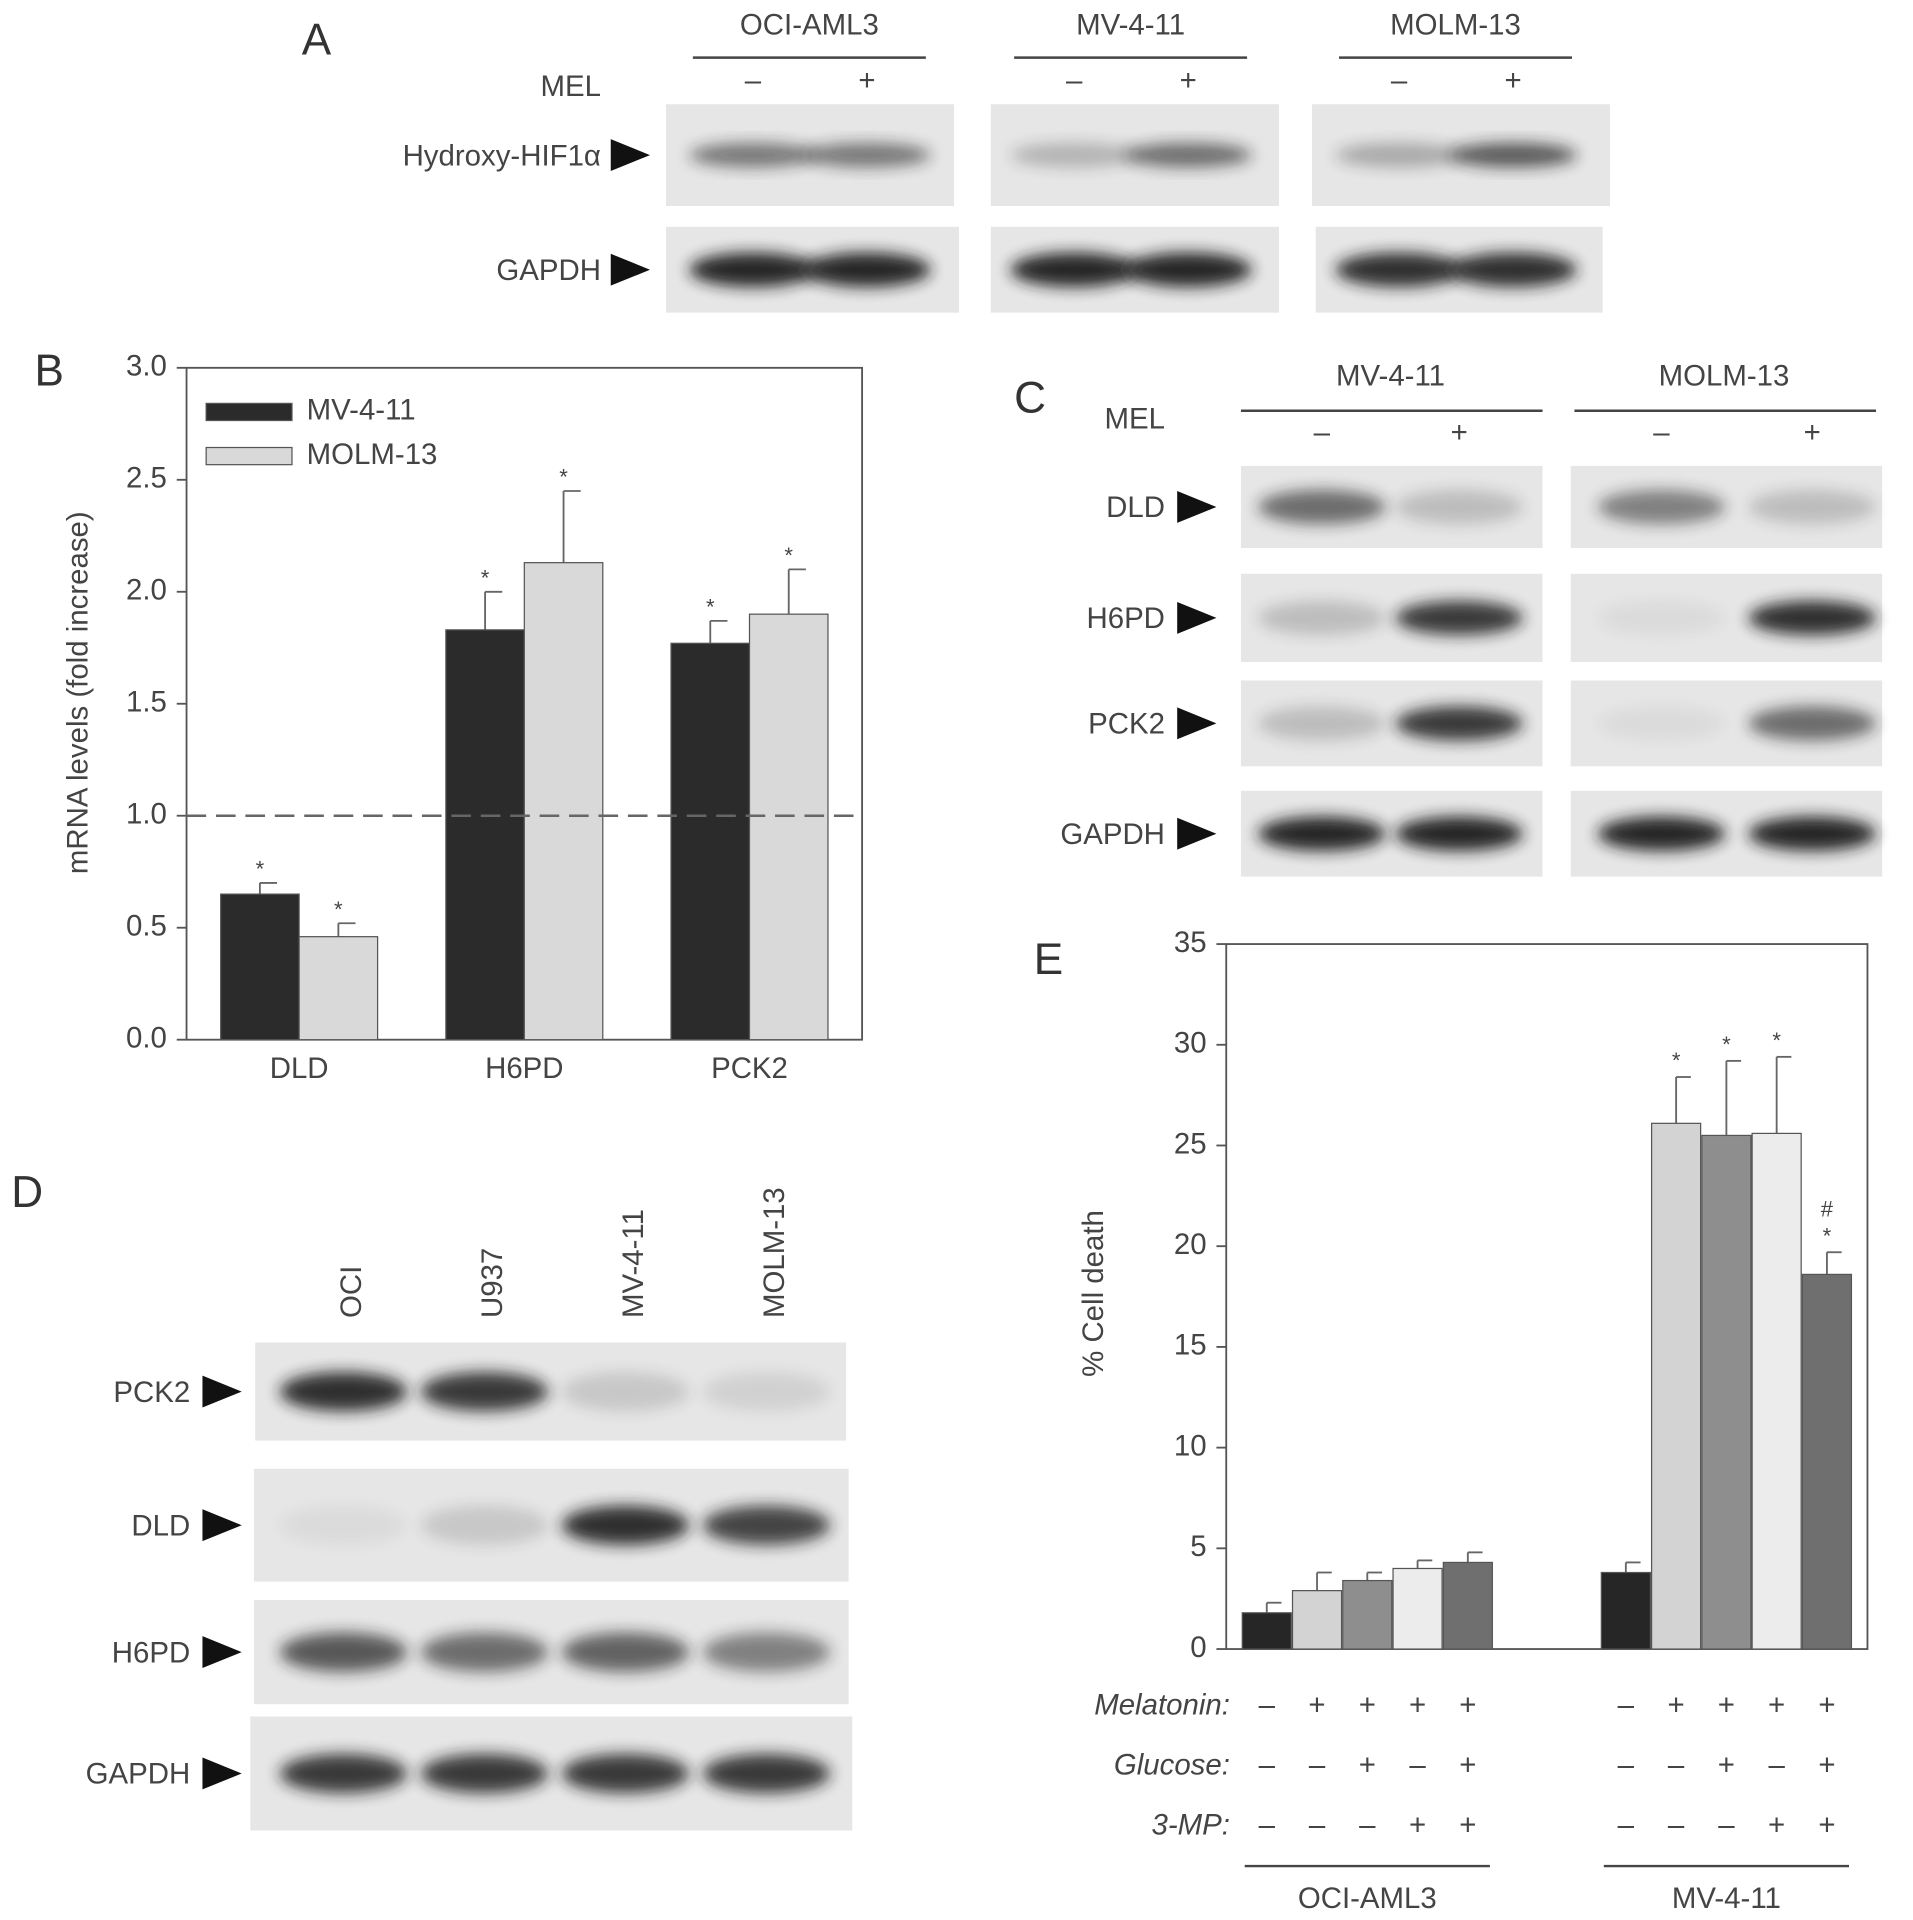  I want to click on condition-label: 3-MP:, so click(1190, 1825).